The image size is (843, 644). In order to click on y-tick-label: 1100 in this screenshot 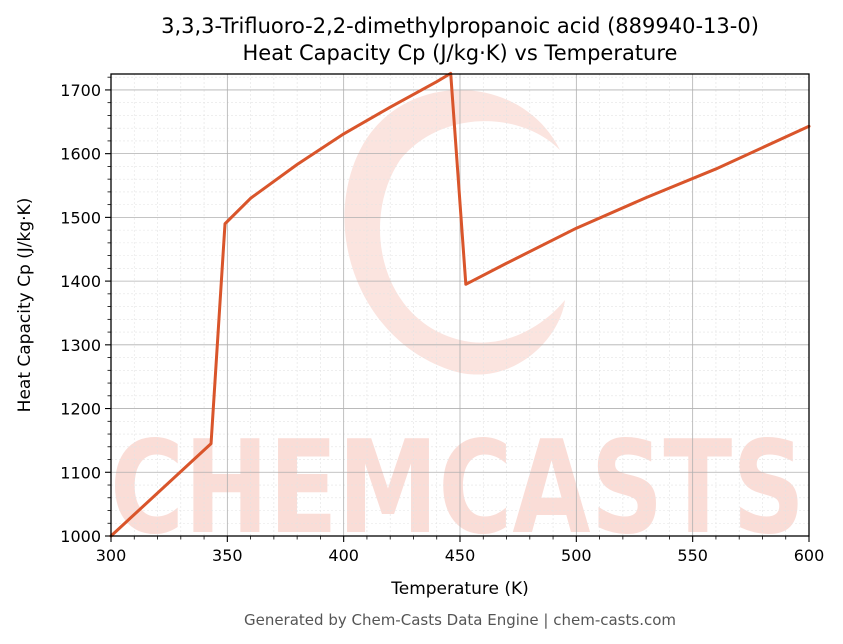, I will do `click(80, 472)`.